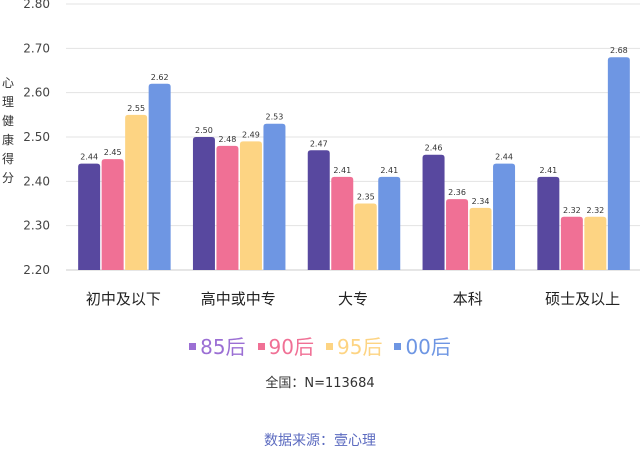 This screenshot has height=451, width=640. Describe the element at coordinates (160, 77) in the screenshot. I see `data-label: 2.62` at that location.